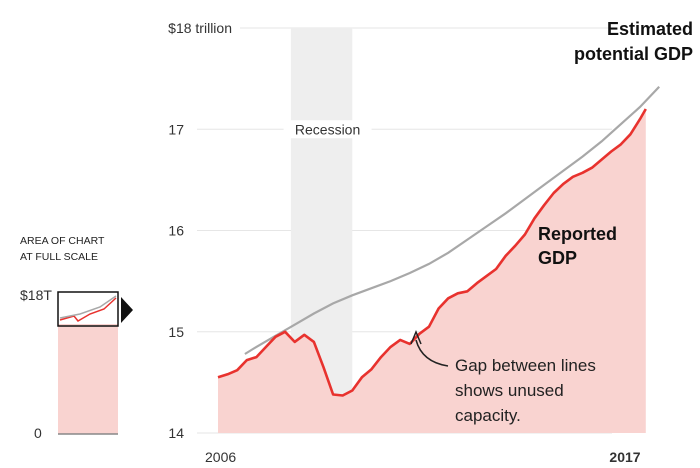  I want to click on inset-potential-line, so click(88, 307).